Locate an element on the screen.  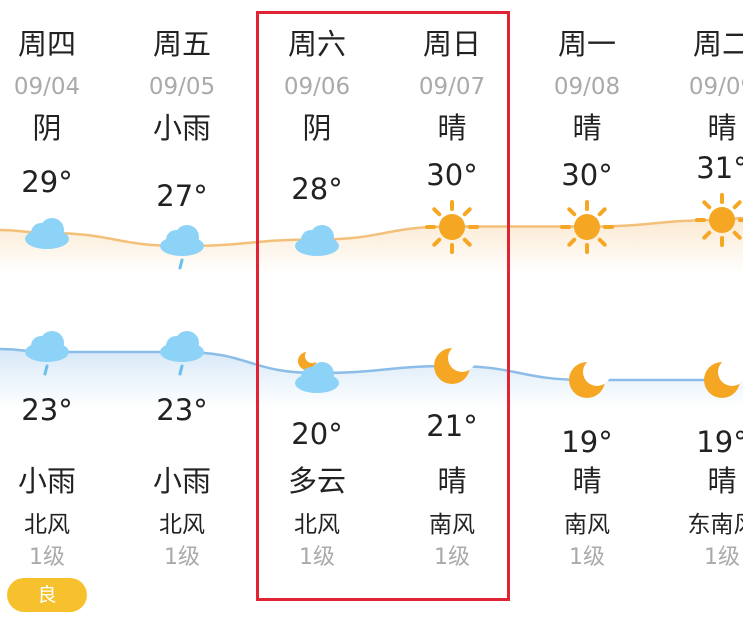
weekday-label: 周日 is located at coordinates (451, 44).